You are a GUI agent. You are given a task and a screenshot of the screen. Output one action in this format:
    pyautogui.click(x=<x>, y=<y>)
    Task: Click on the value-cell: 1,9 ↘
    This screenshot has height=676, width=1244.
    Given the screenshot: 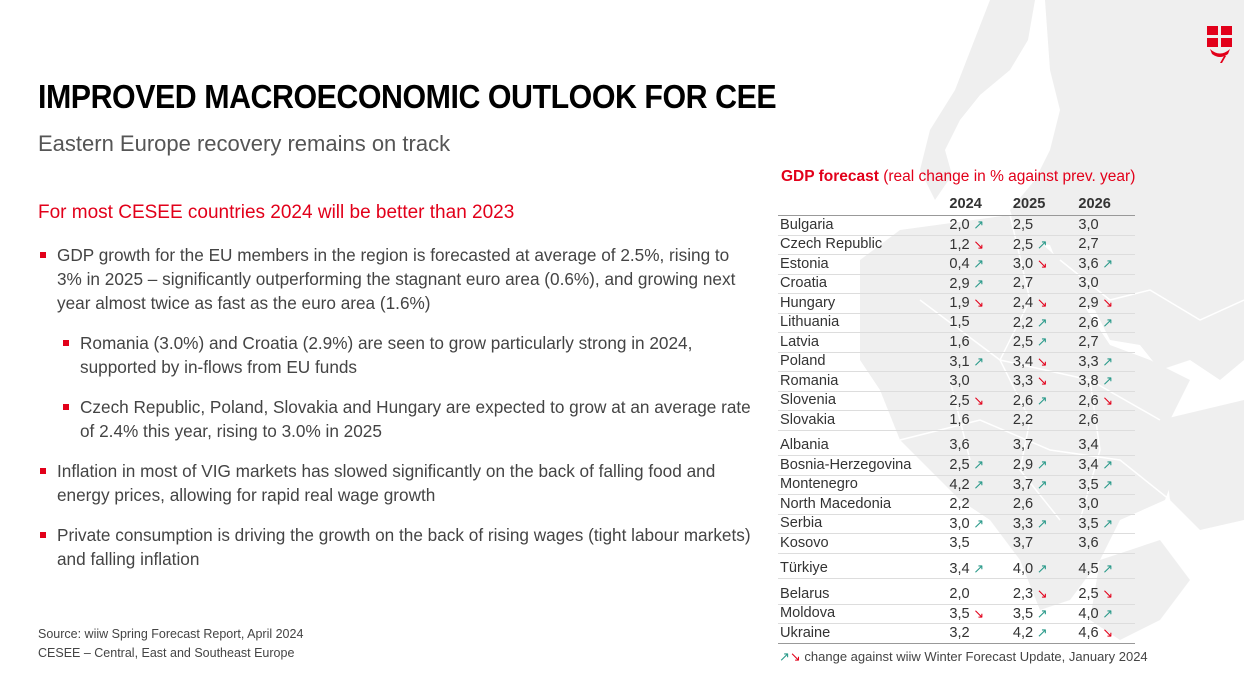 What is the action you would take?
    pyautogui.click(x=981, y=303)
    